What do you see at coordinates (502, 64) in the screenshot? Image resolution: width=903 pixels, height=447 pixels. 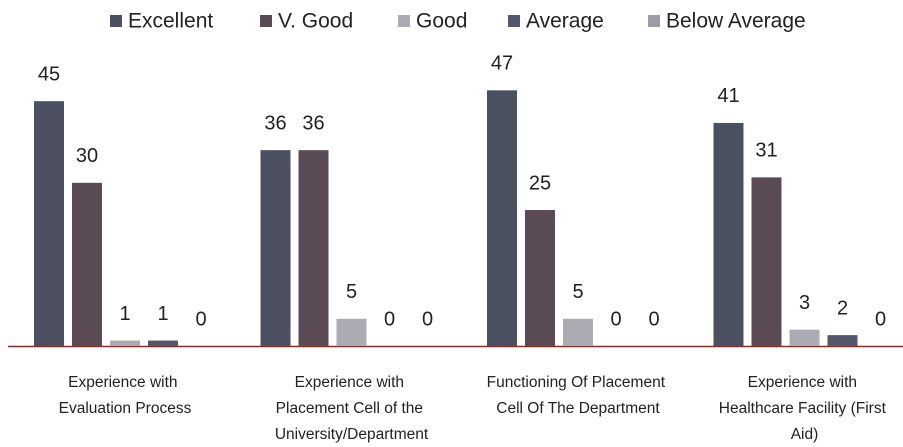 I see `value-label: 47` at bounding box center [502, 64].